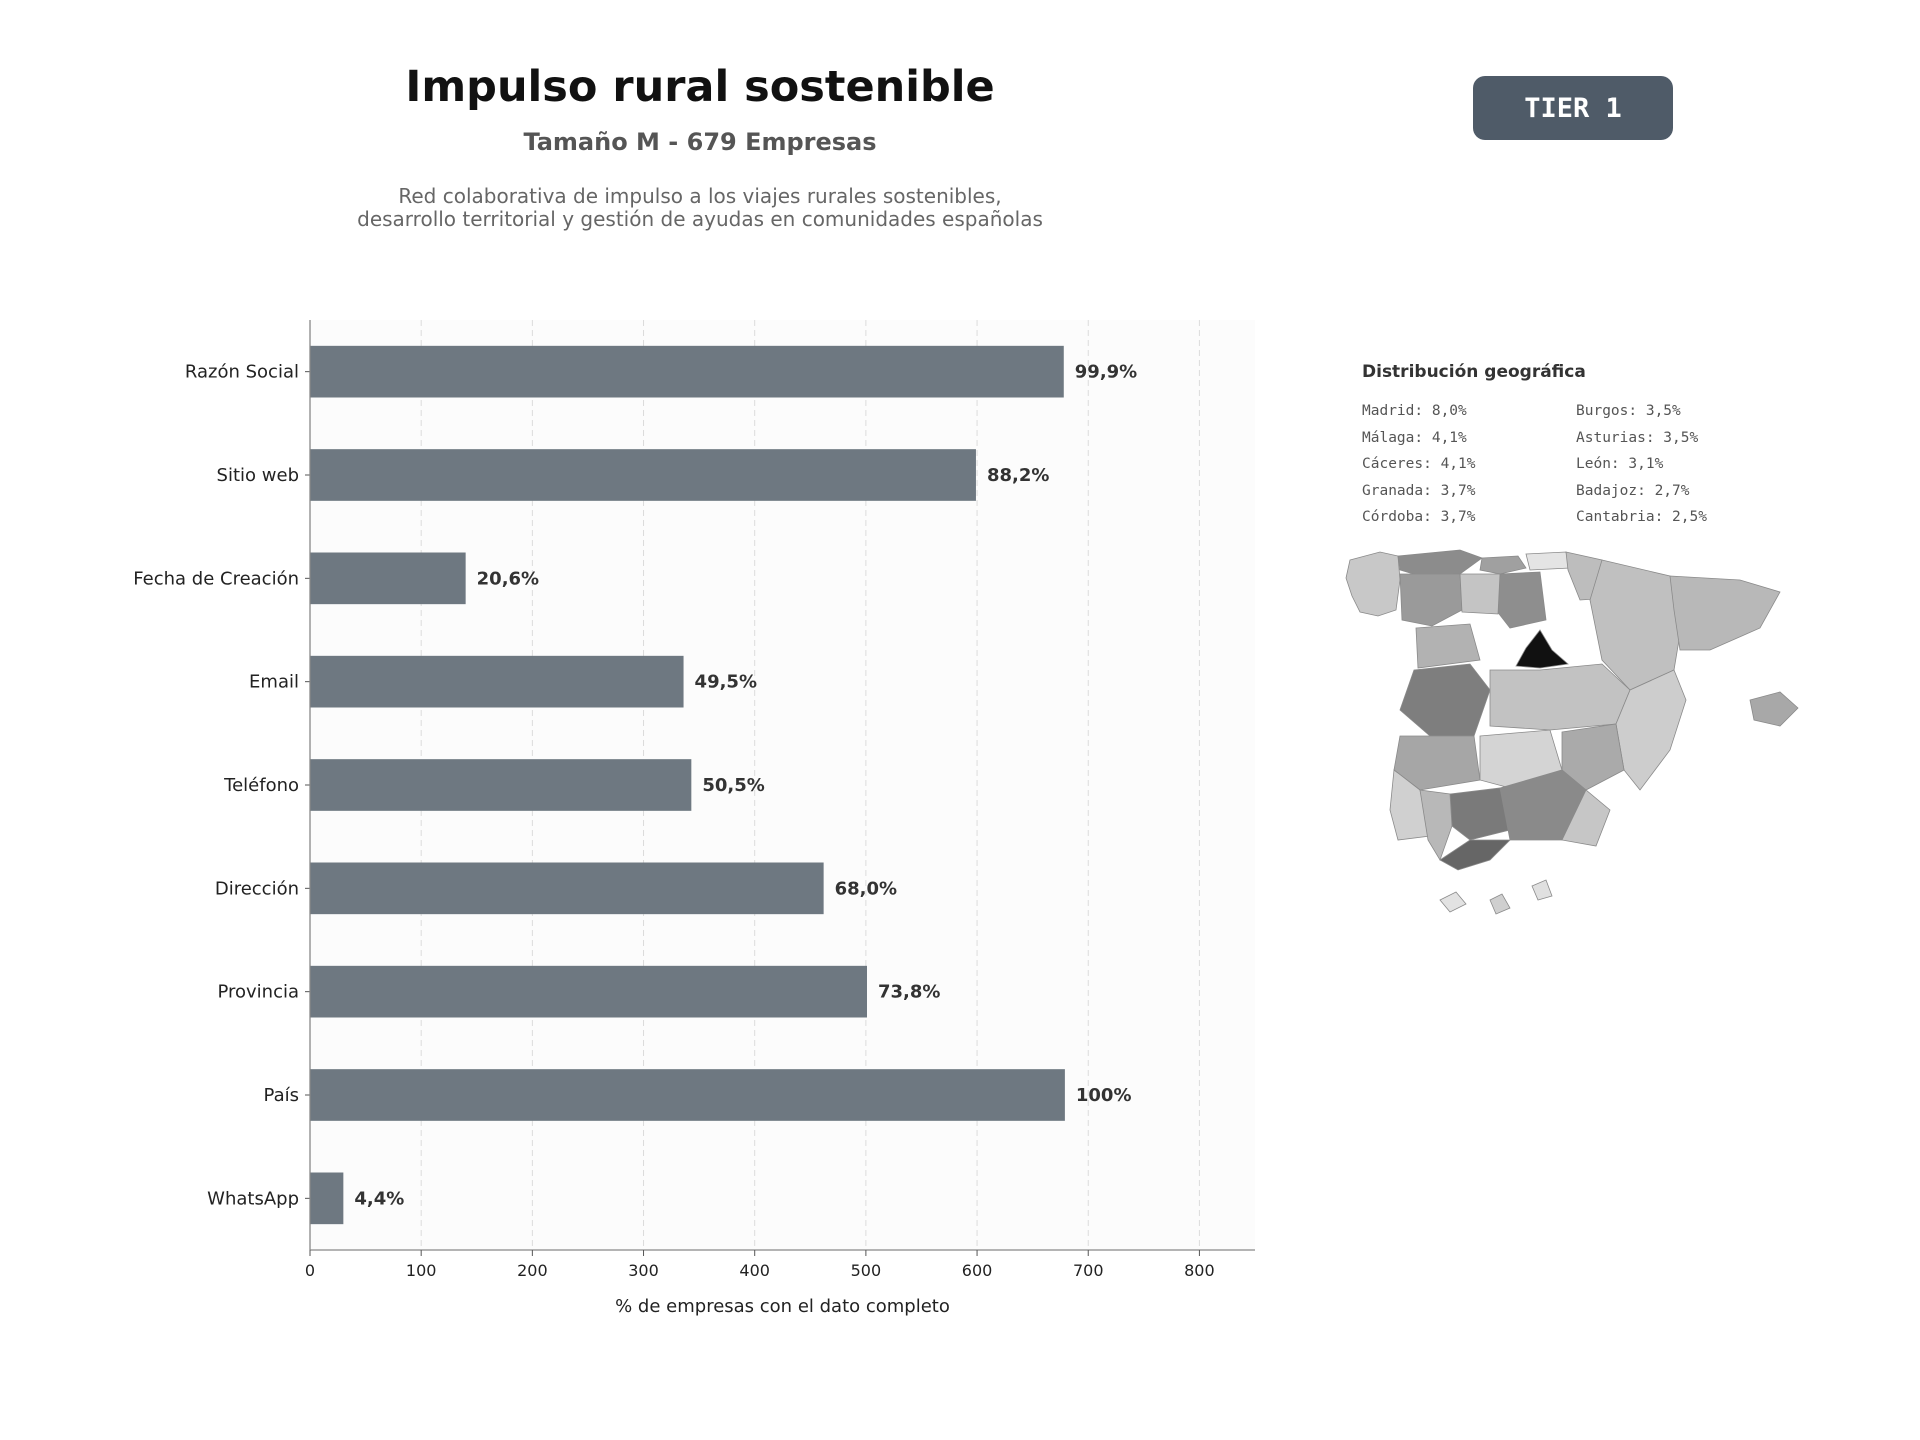 This screenshot has height=1440, width=1920. What do you see at coordinates (1437, 763) in the screenshot?
I see `map-region-badajoz` at bounding box center [1437, 763].